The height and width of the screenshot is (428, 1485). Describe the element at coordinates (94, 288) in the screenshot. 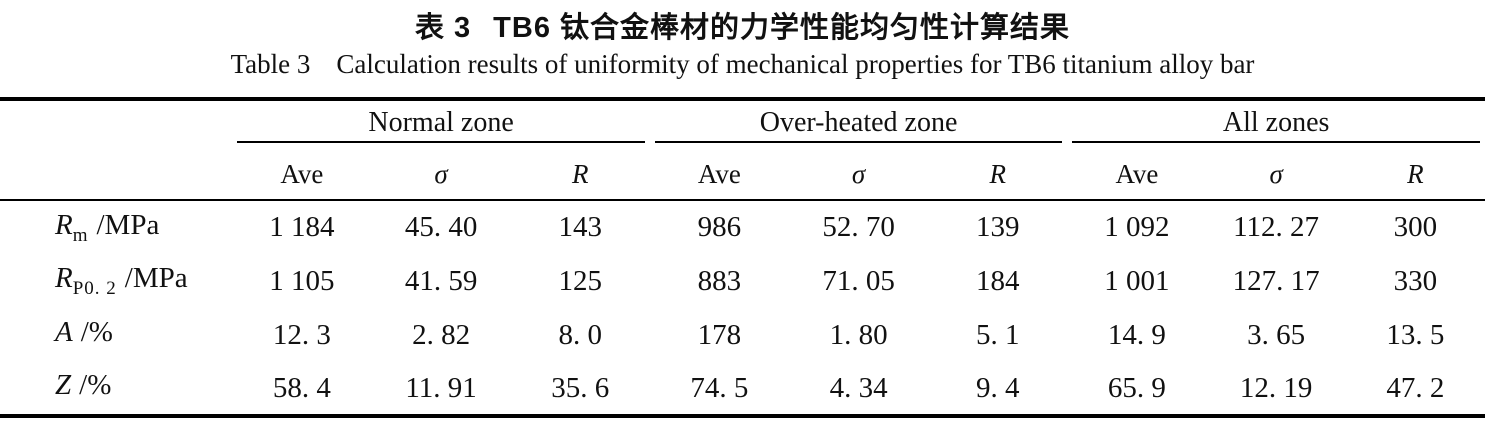

I see `row-label-rp02-subscript: P0. 2` at that location.